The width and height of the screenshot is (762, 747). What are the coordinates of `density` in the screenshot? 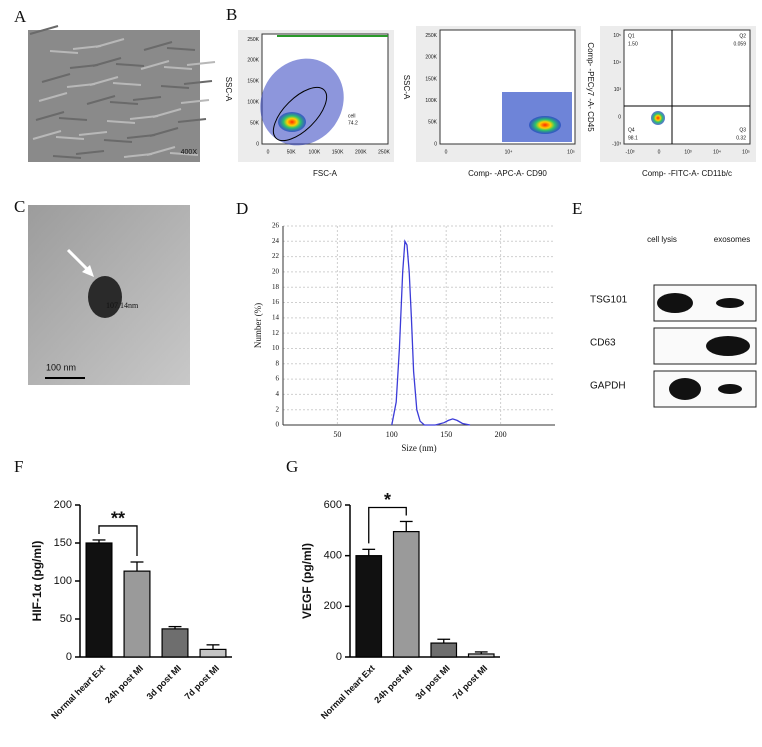 It's located at (658, 118).